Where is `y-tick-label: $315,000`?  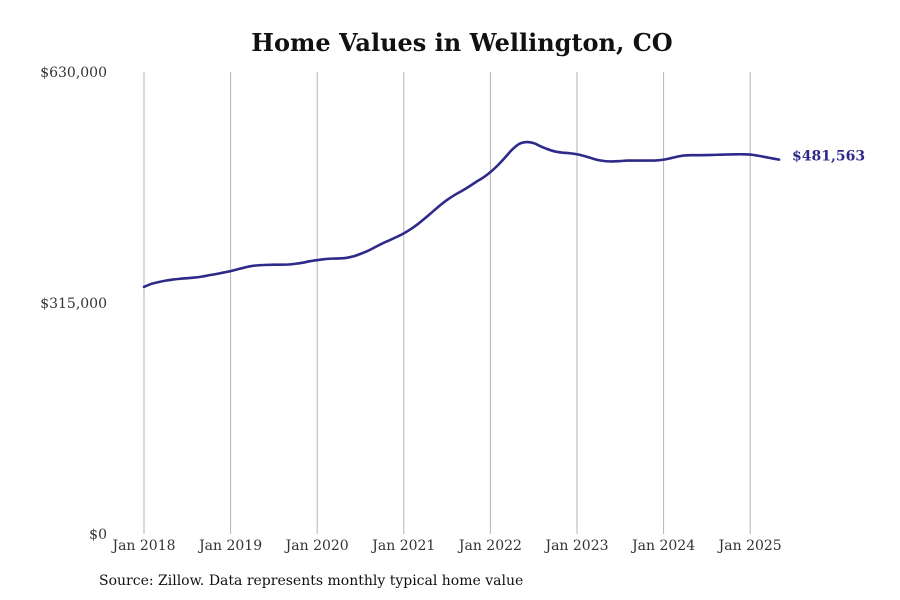
y-tick-label: $315,000 is located at coordinates (73, 304).